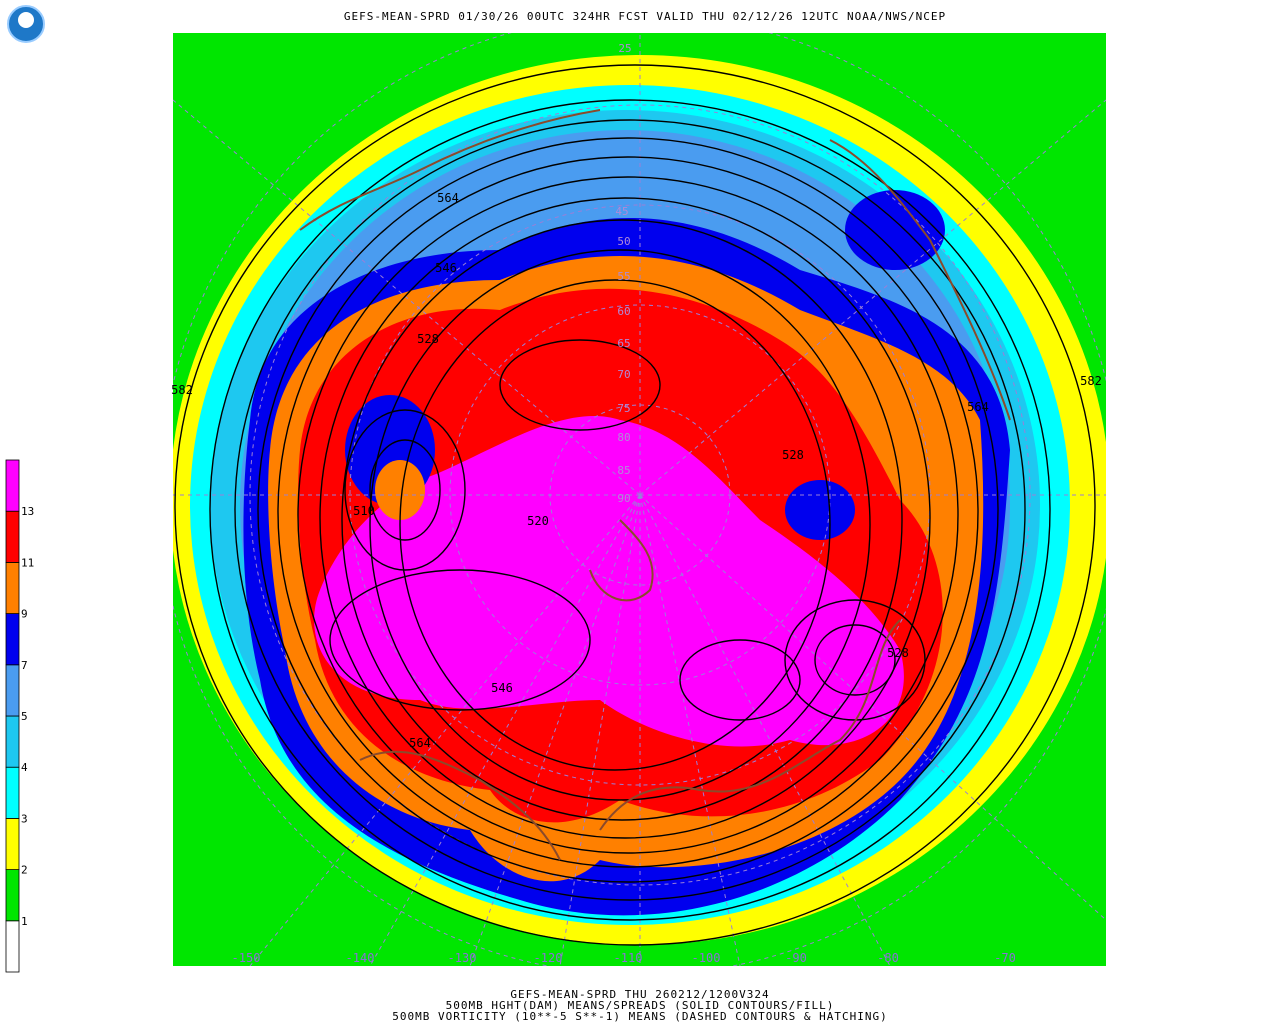  I want to click on colorbar-label: 3, so click(24, 818).